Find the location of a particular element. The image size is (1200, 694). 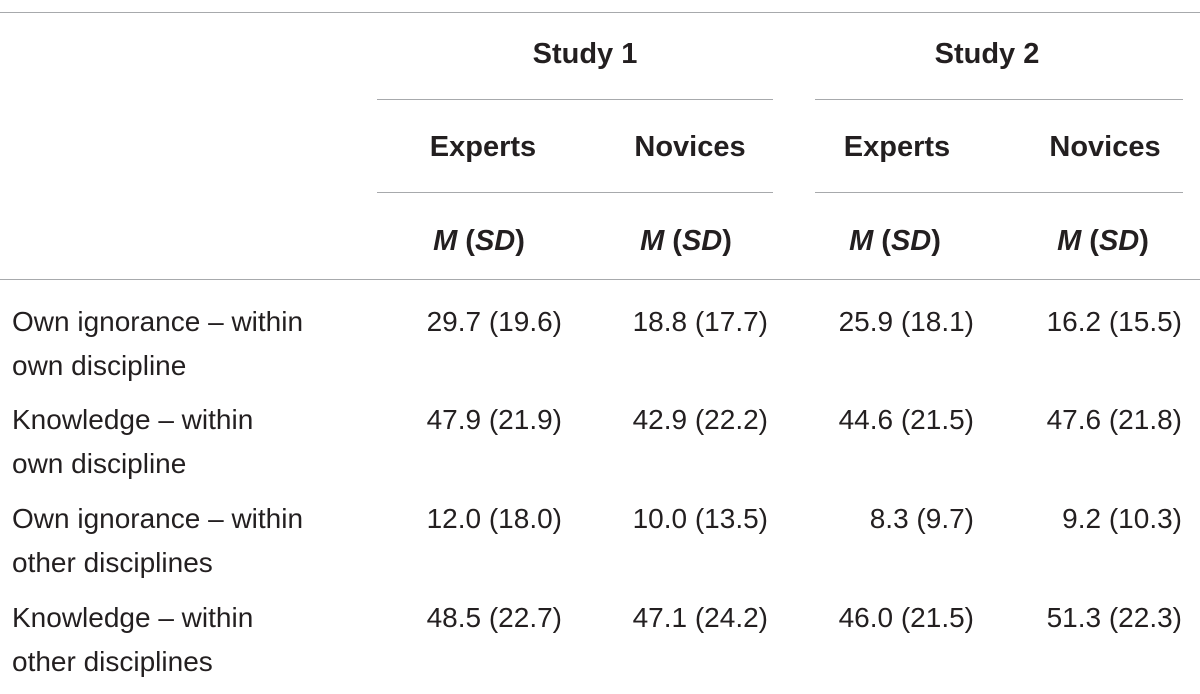

row-label: Knowledge – within own discipline is located at coordinates (197, 442).